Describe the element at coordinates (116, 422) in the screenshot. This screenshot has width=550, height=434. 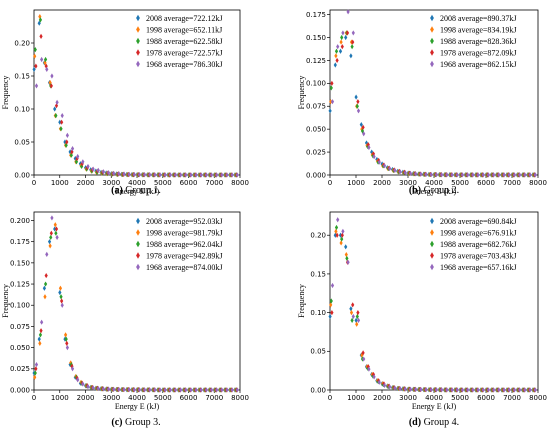
I see `caption-label: (c)` at that location.